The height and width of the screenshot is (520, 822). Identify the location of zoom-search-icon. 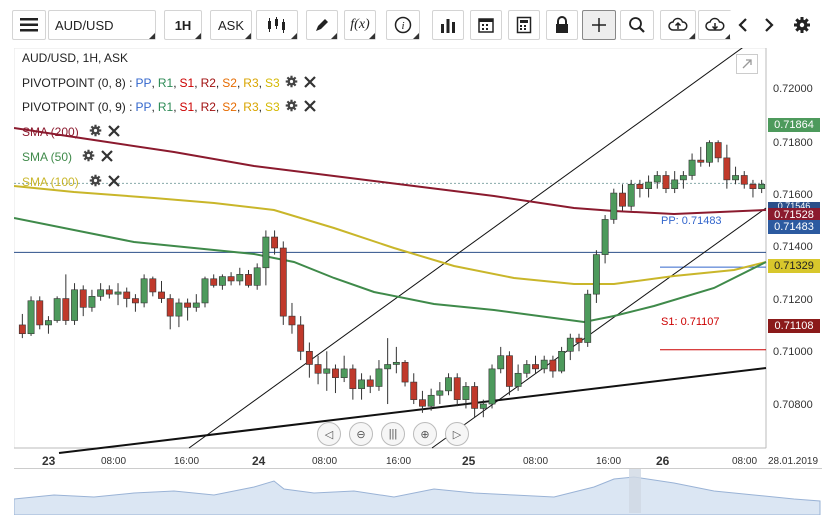
(637, 25).